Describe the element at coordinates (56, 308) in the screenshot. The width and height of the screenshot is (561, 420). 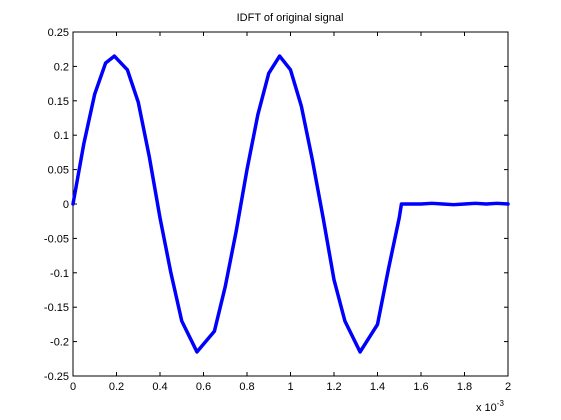
I see `y-tick-label: -0.15` at that location.